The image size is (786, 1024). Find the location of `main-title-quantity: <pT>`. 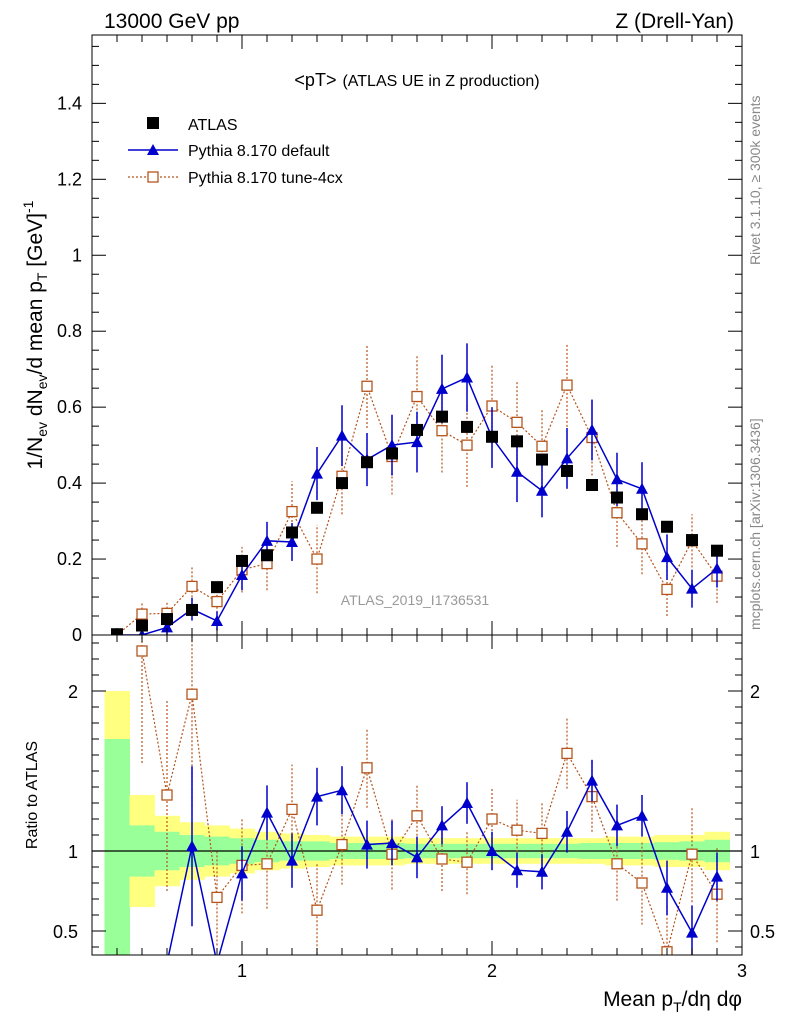

main-title-quantity: <pT> is located at coordinates (315, 80).